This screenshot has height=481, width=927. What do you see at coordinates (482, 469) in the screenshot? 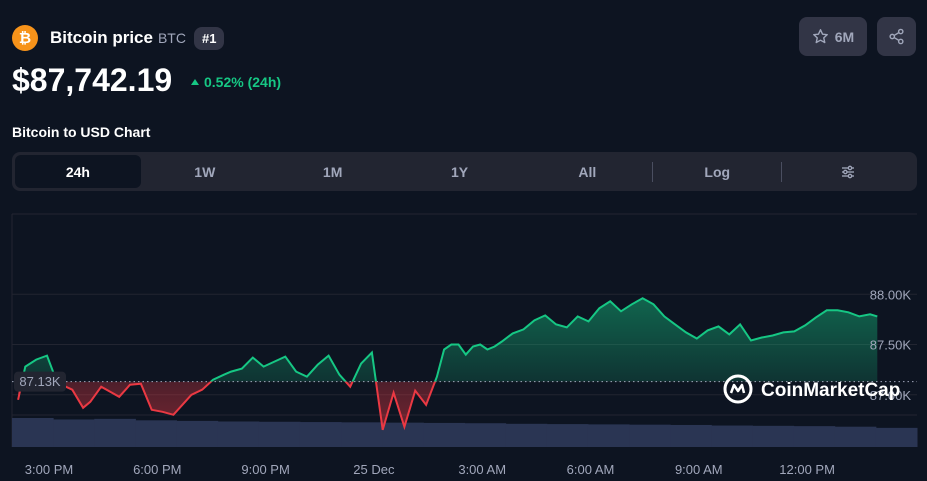
I see `x-tick-label: 3:00 AM` at bounding box center [482, 469].